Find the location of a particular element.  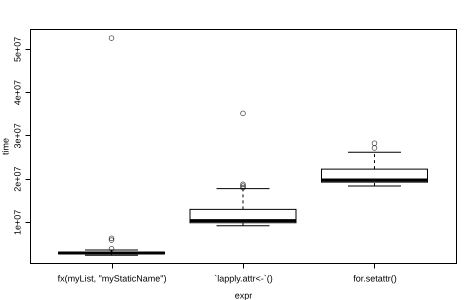

x-tick-label: `lapply.attr<-`() is located at coordinates (243, 279).